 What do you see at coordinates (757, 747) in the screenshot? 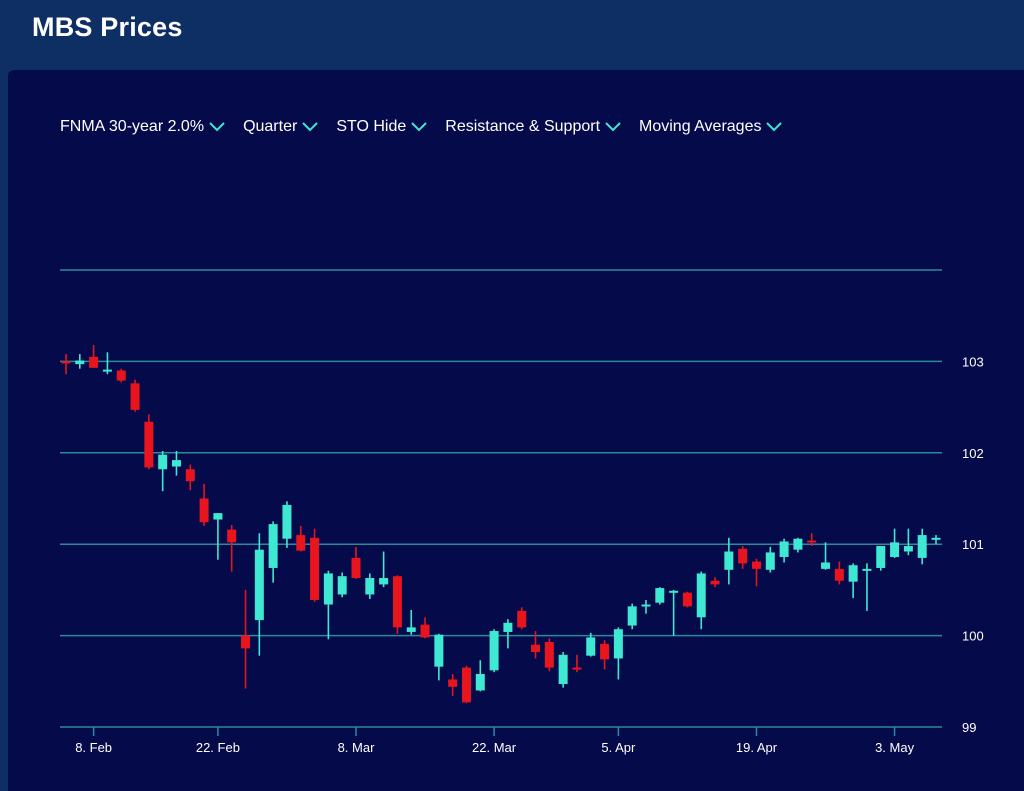
I see `x-tick-label: 19. Apr` at bounding box center [757, 747].